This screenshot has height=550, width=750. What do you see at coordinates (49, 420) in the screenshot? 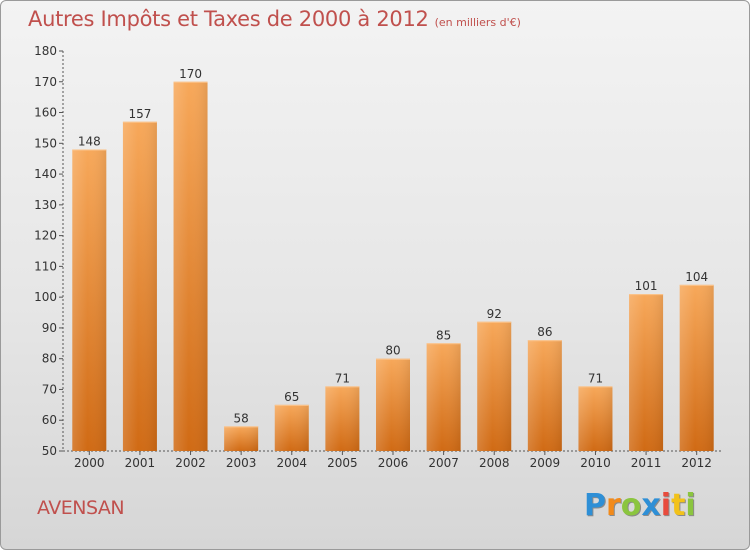
I see `y-tick-label: 60` at bounding box center [49, 420].